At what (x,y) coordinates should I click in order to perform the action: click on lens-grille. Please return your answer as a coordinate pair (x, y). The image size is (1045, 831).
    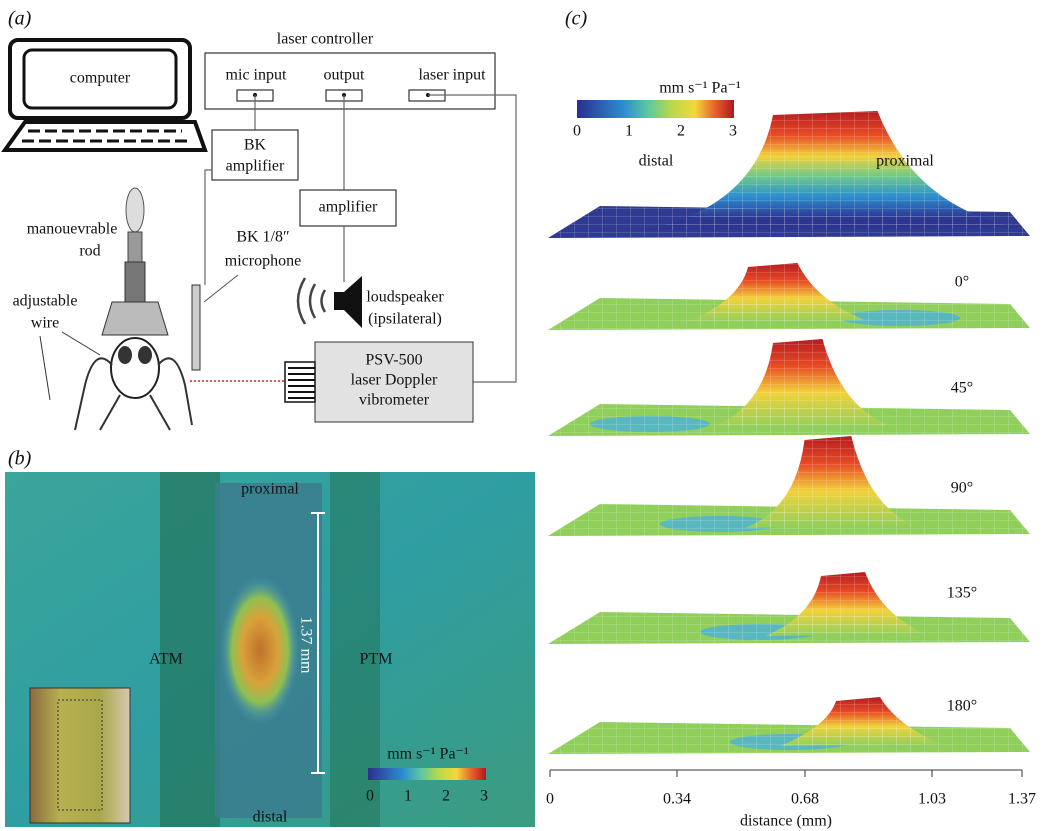
    Looking at the image, I should click on (301, 383).